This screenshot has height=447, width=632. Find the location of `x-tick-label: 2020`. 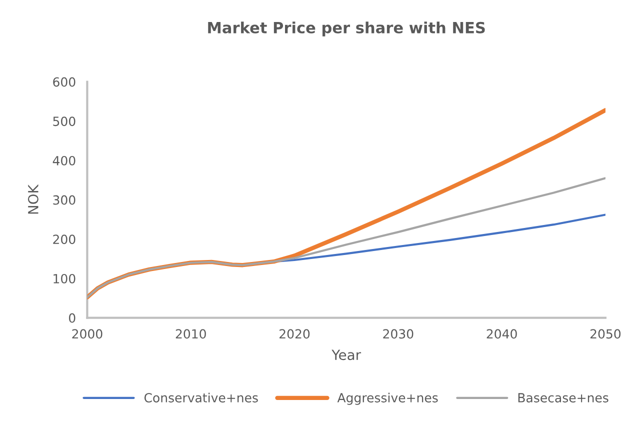

x-tick-label: 2020 is located at coordinates (295, 334).